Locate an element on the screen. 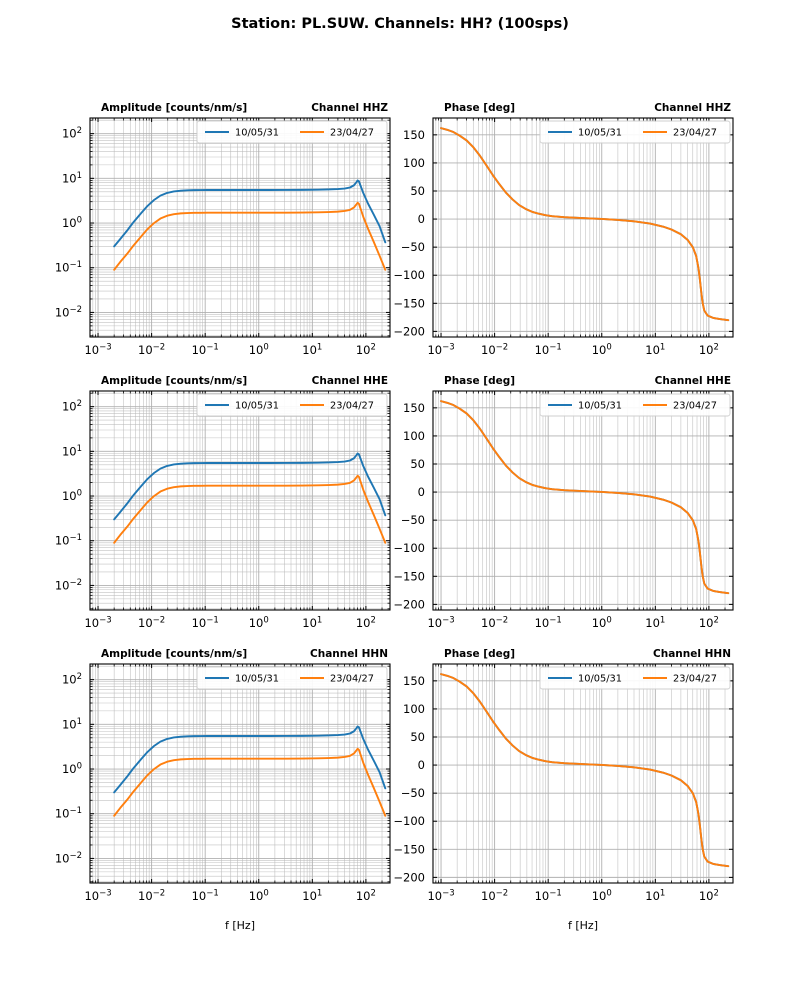 The width and height of the screenshot is (800, 1000). grid-major is located at coordinates (240, 500).